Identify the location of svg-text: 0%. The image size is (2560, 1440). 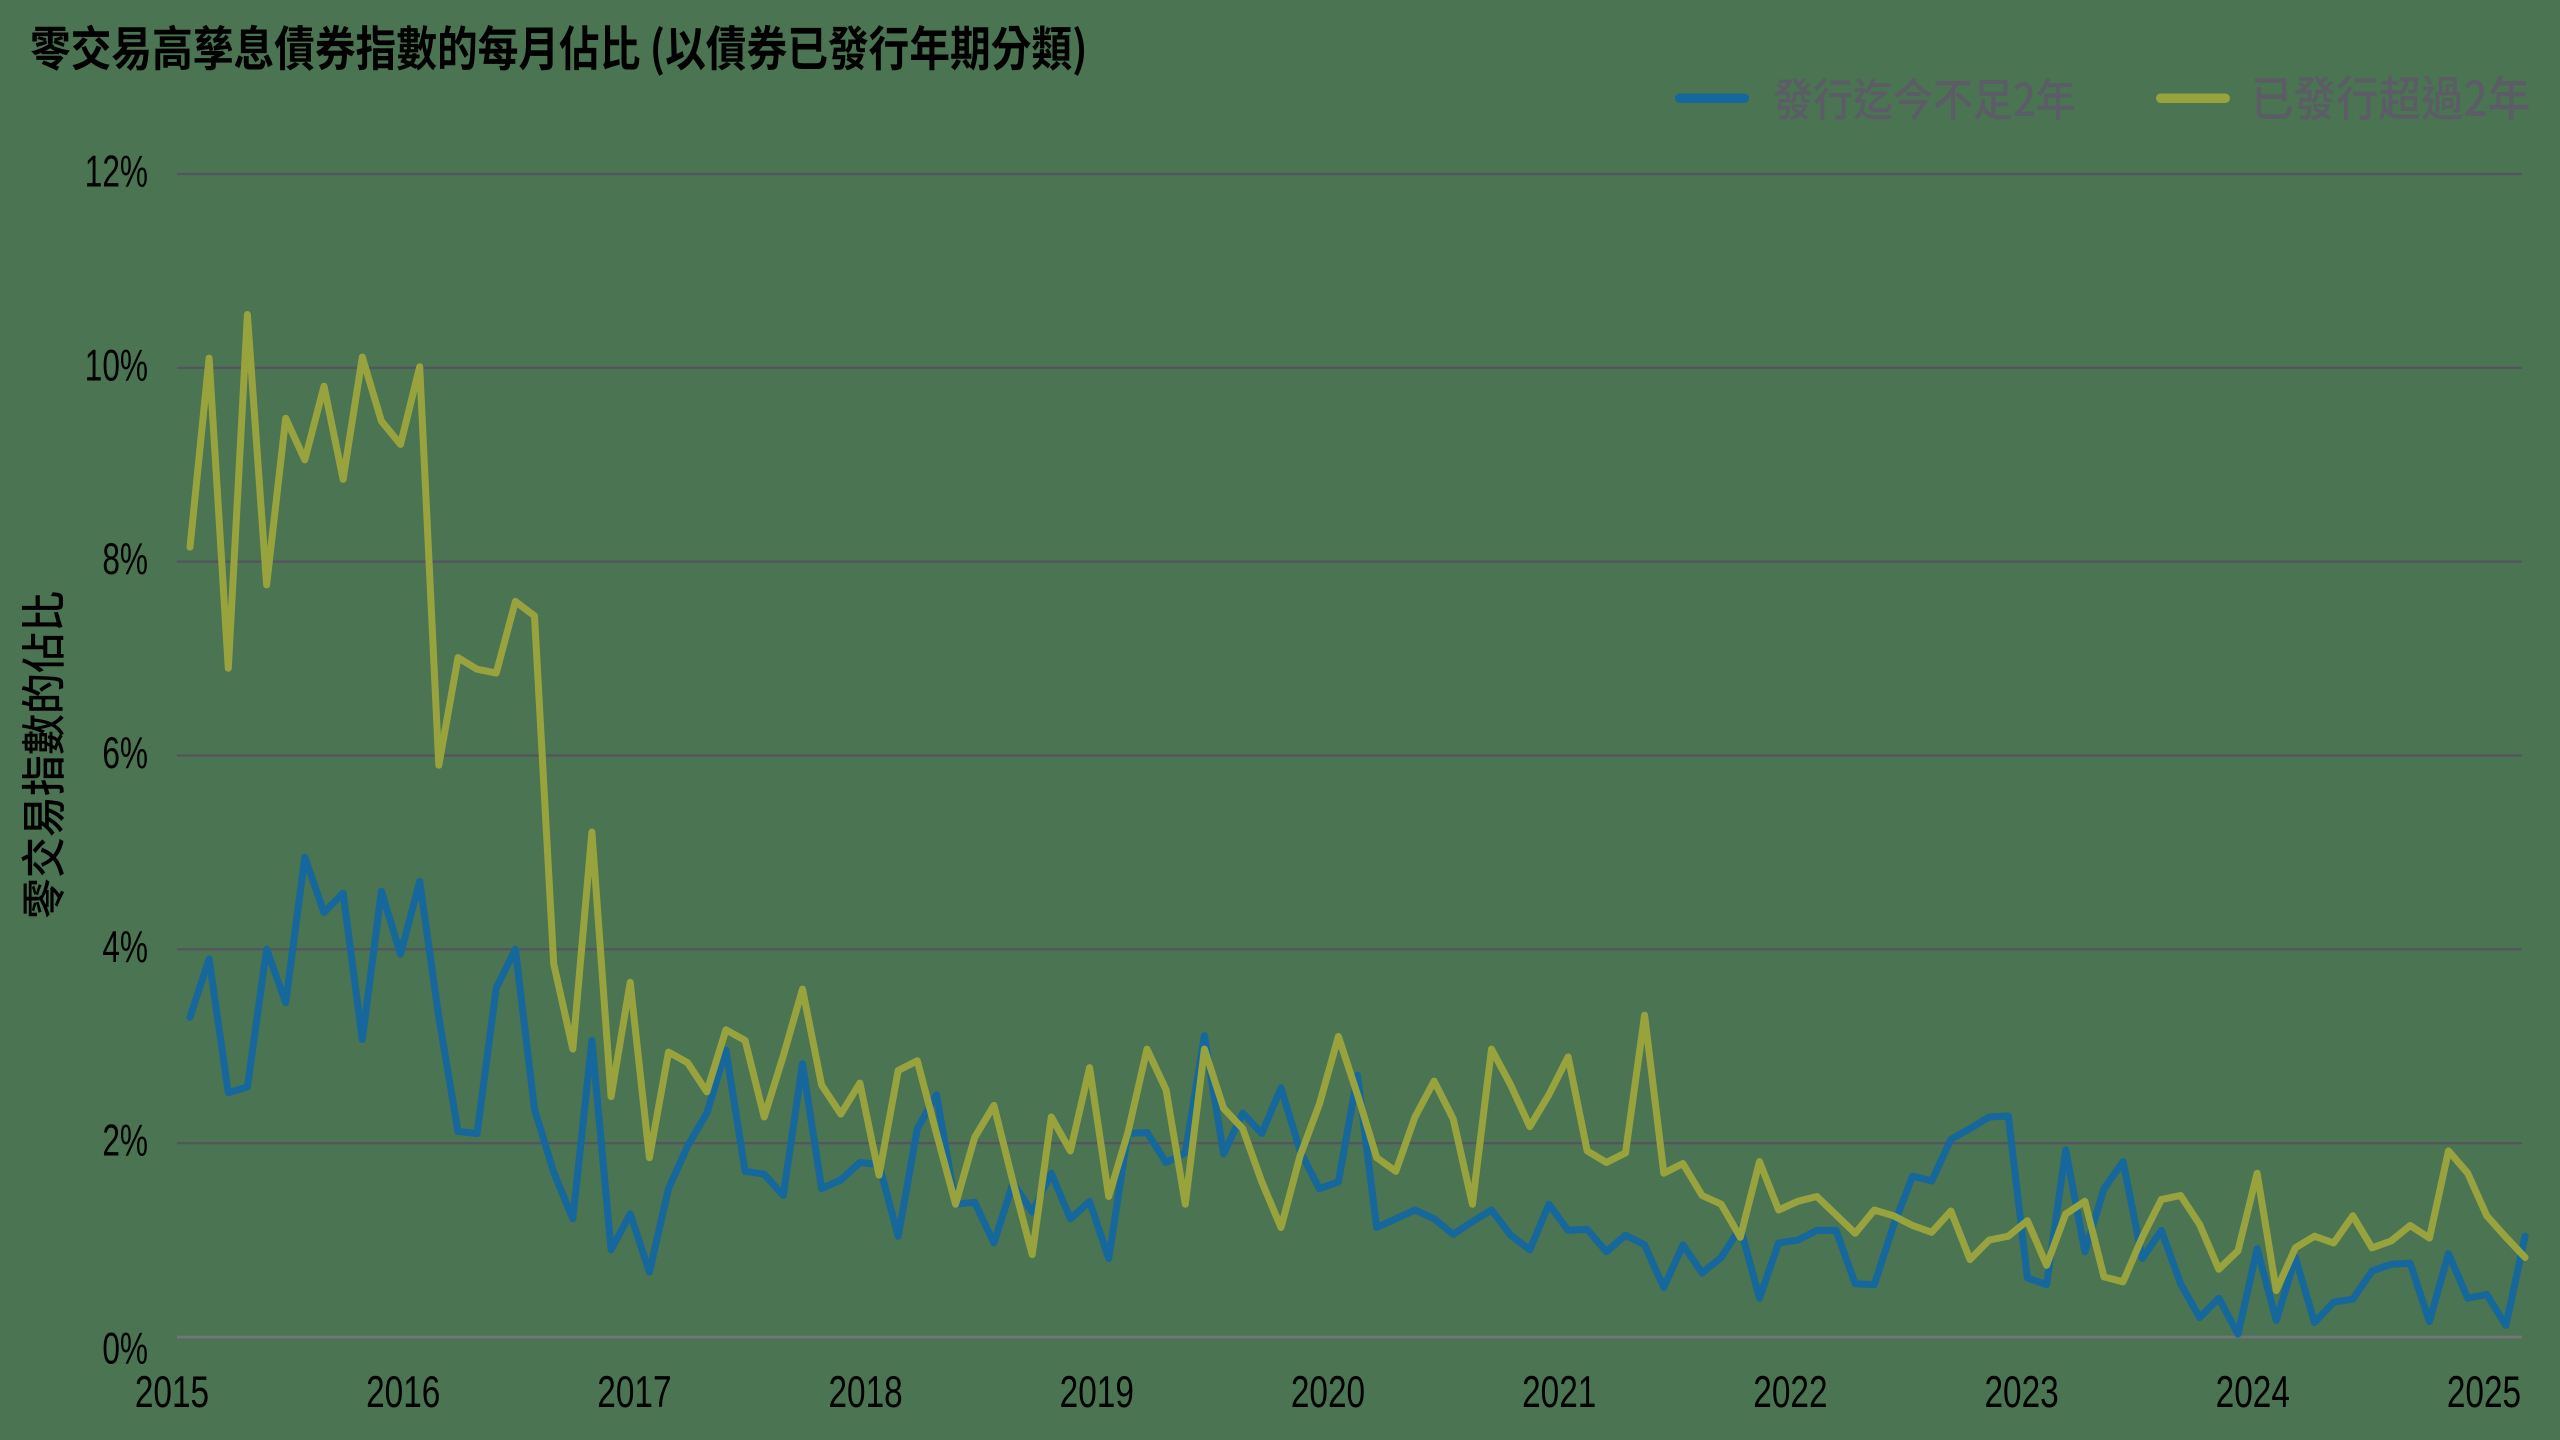
(125, 1349).